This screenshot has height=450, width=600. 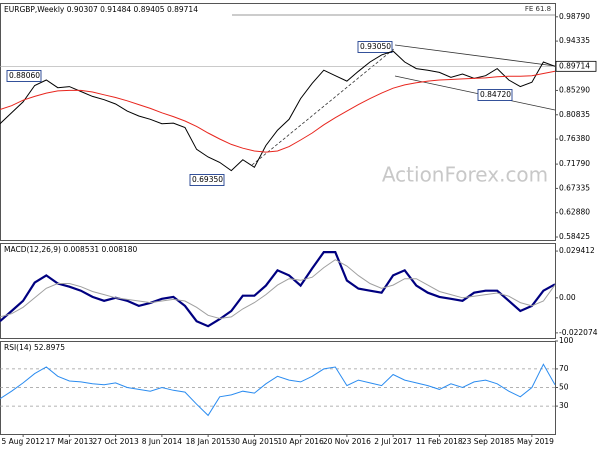 I want to click on annotation: 0.88060, so click(x=24, y=75).